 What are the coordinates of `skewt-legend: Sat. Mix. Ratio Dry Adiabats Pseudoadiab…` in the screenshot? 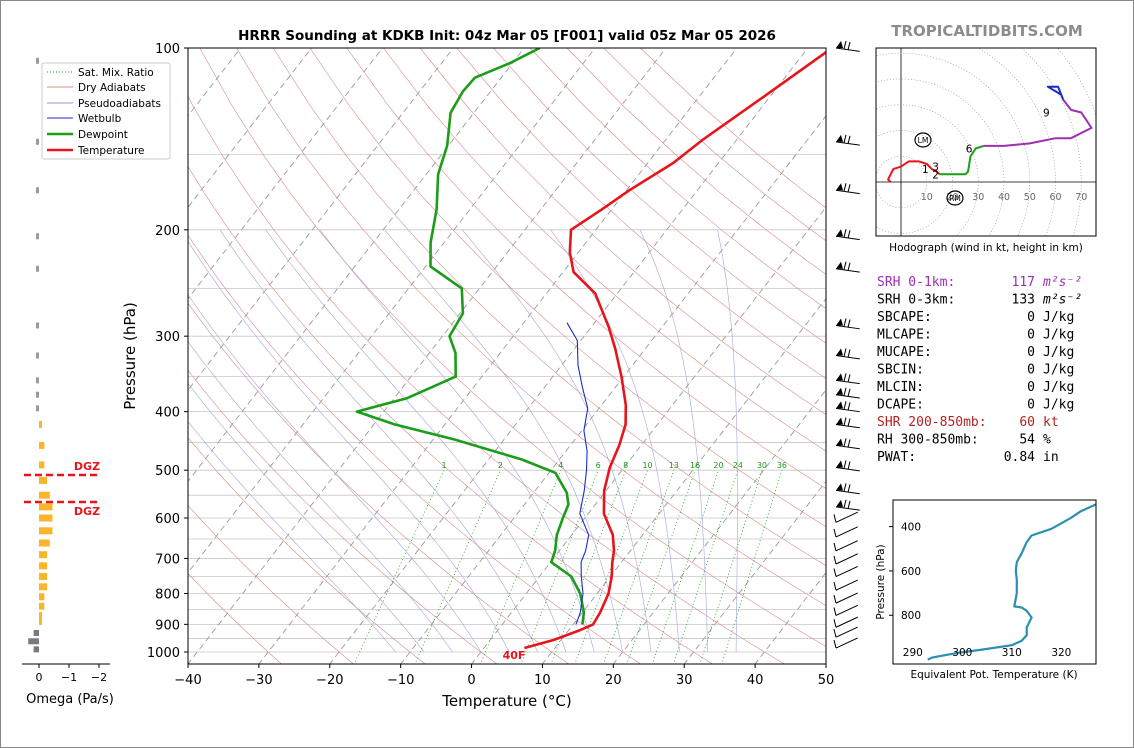 It's located at (106, 111).